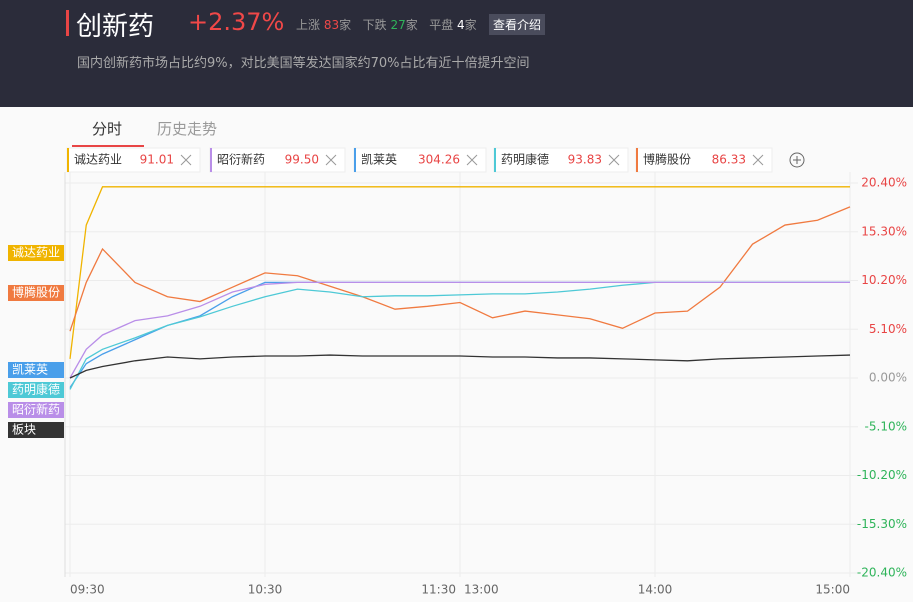 The height and width of the screenshot is (602, 913). Describe the element at coordinates (331, 25) in the screenshot. I see `up-count: 83` at that location.